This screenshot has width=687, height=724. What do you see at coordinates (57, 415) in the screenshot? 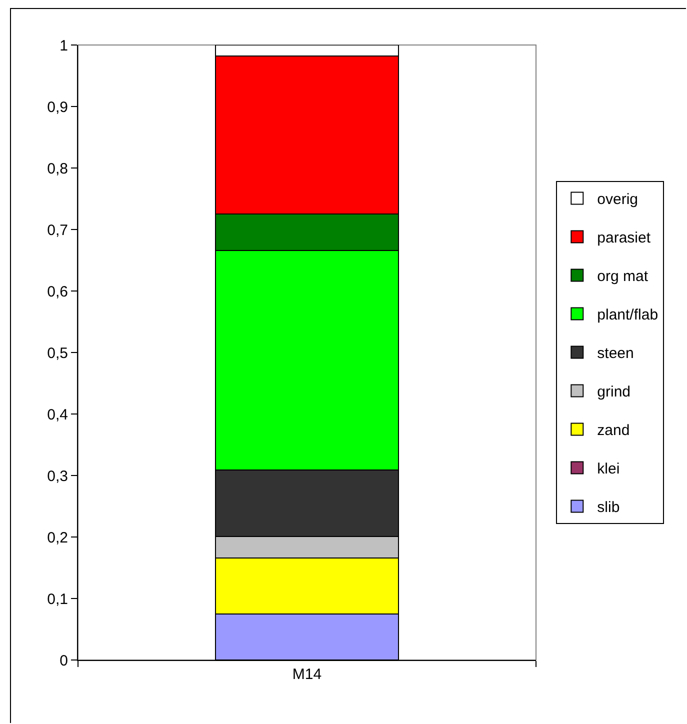
I see `y-tick-label: 0,4` at bounding box center [57, 415].